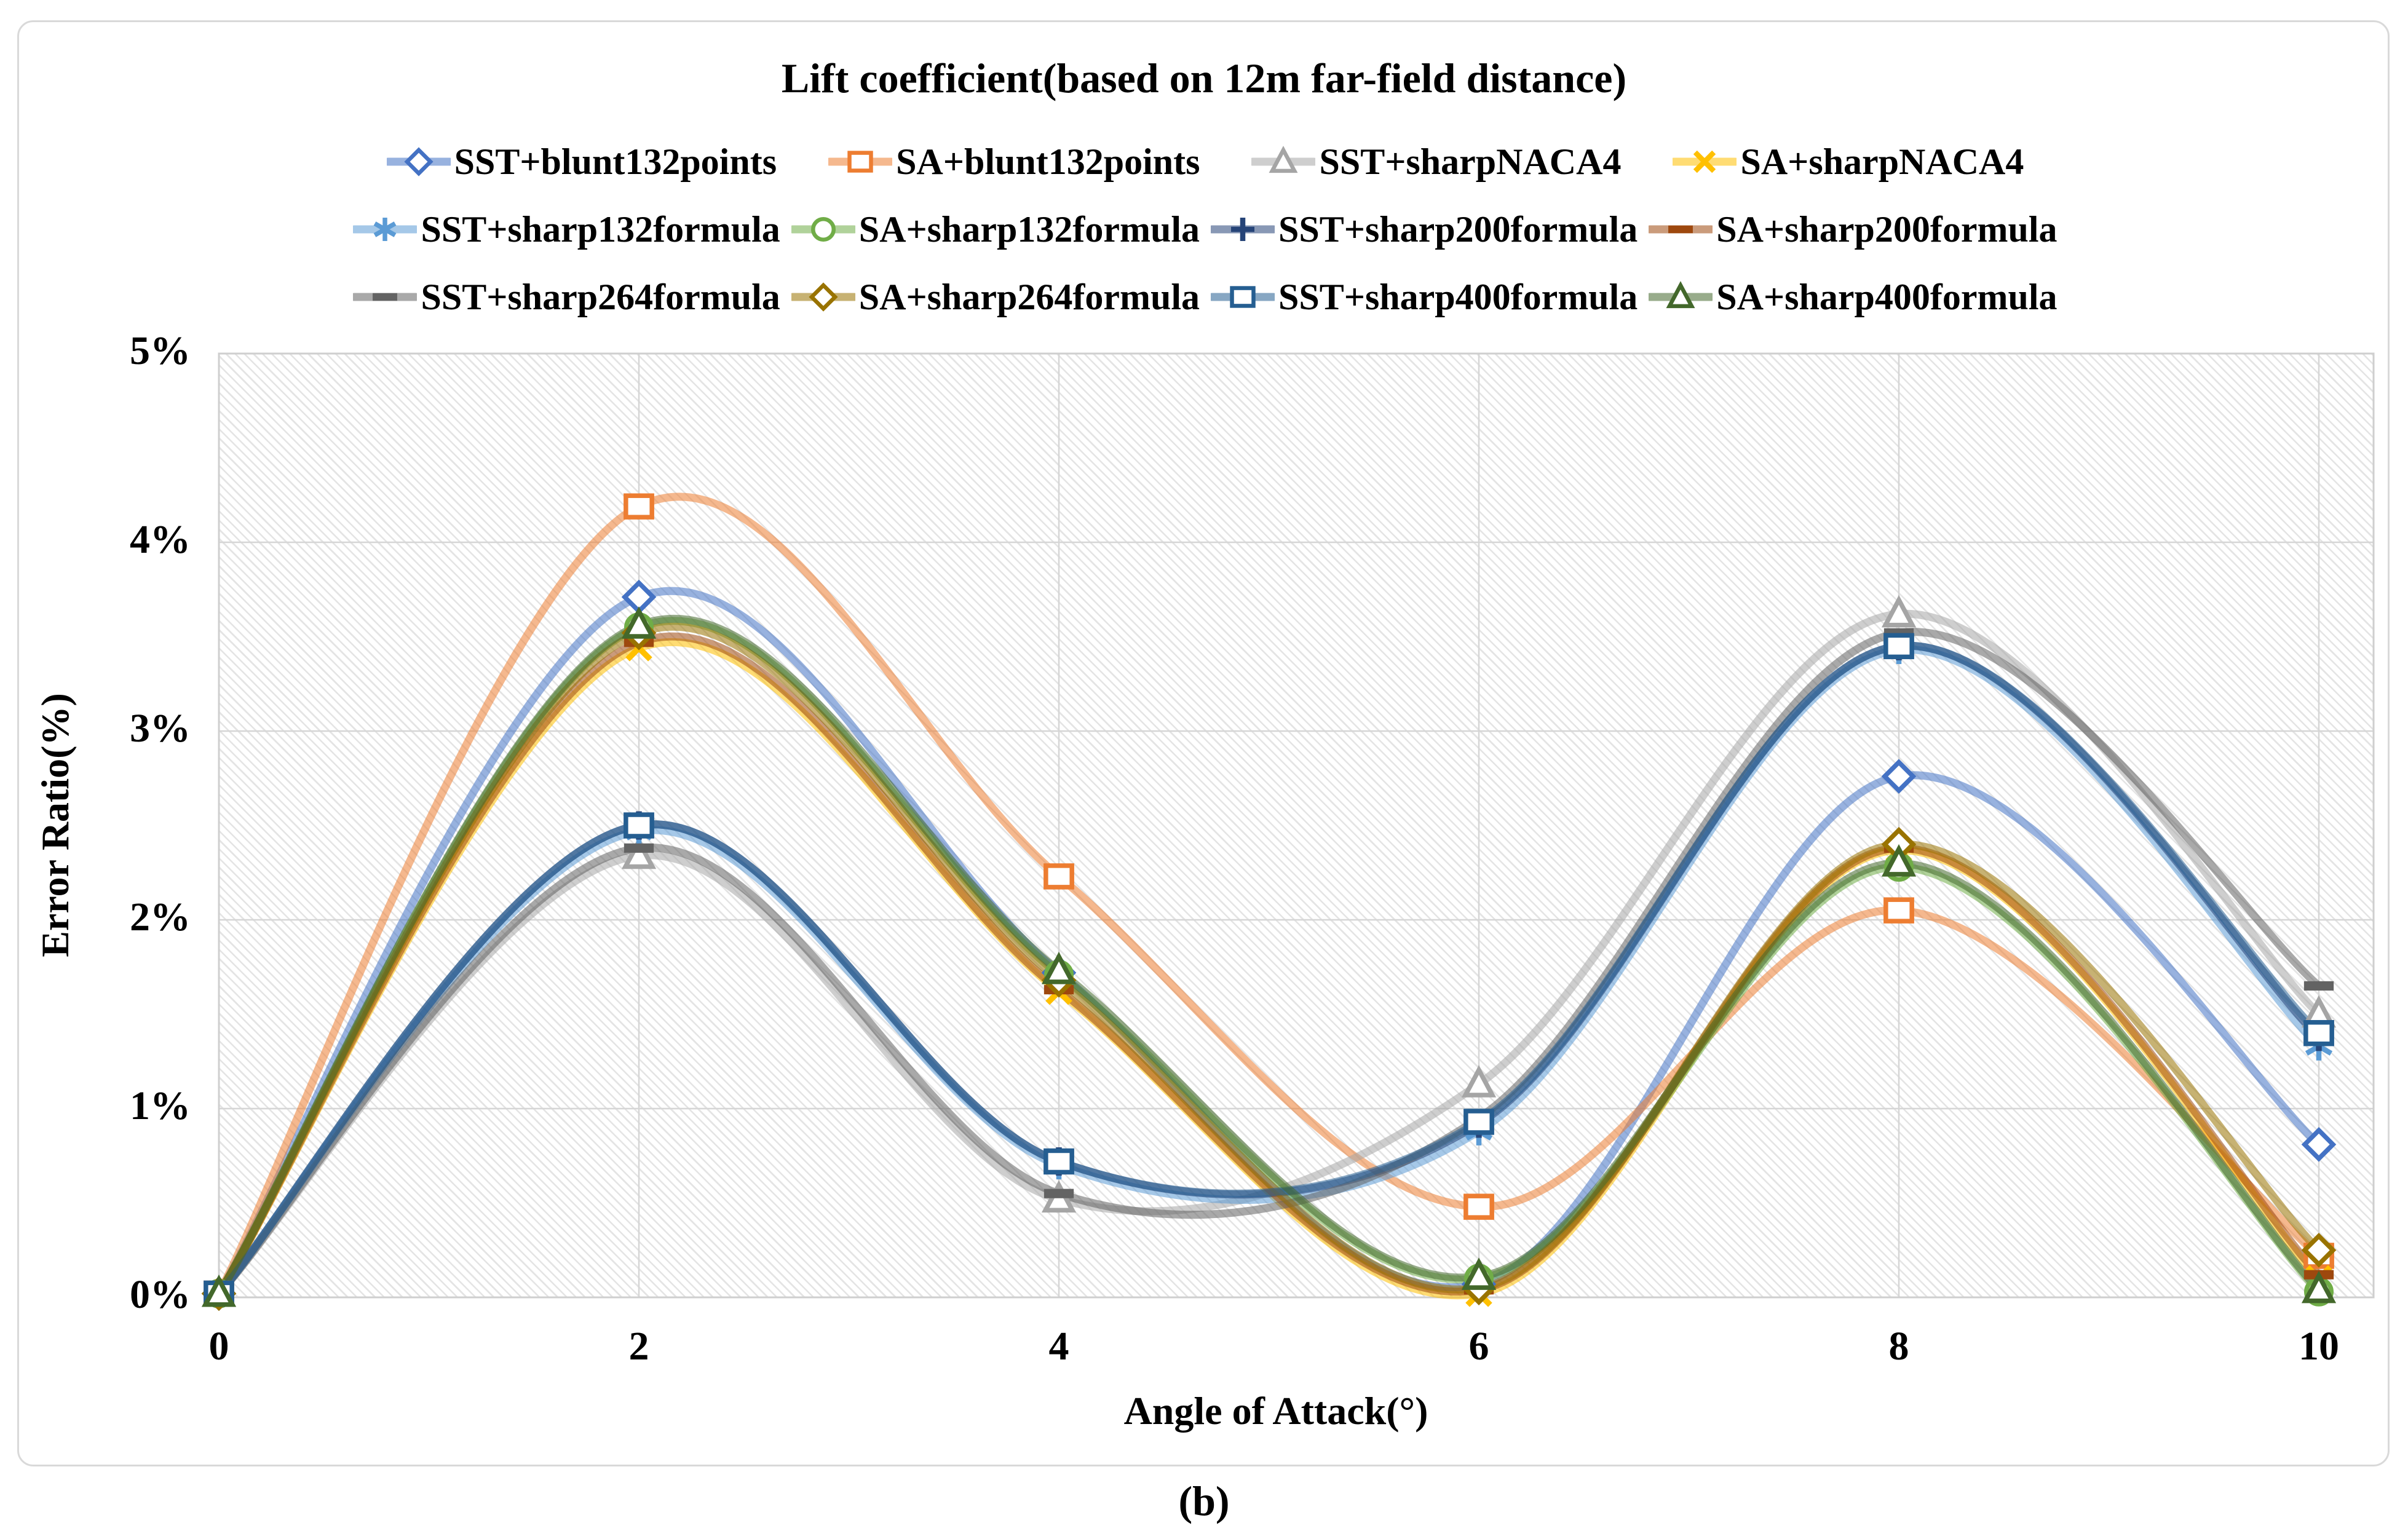 The height and width of the screenshot is (1539, 2408). I want to click on legend-item-SST+sharp200formula: SST+sharp200formula, so click(1424, 229).